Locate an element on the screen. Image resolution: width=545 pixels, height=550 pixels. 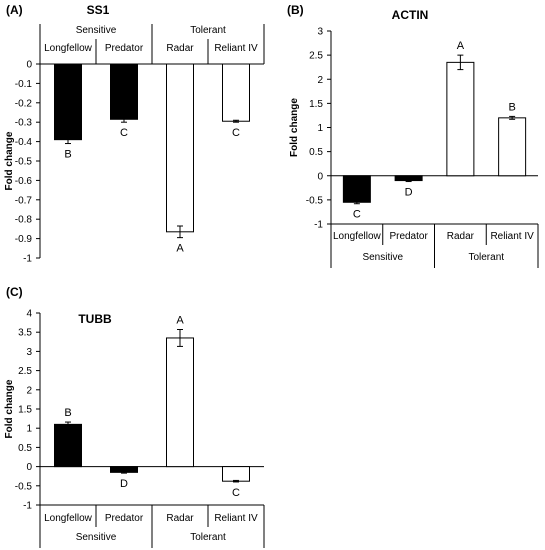
y-tick-label: -0.4 is located at coordinates (24, 142).